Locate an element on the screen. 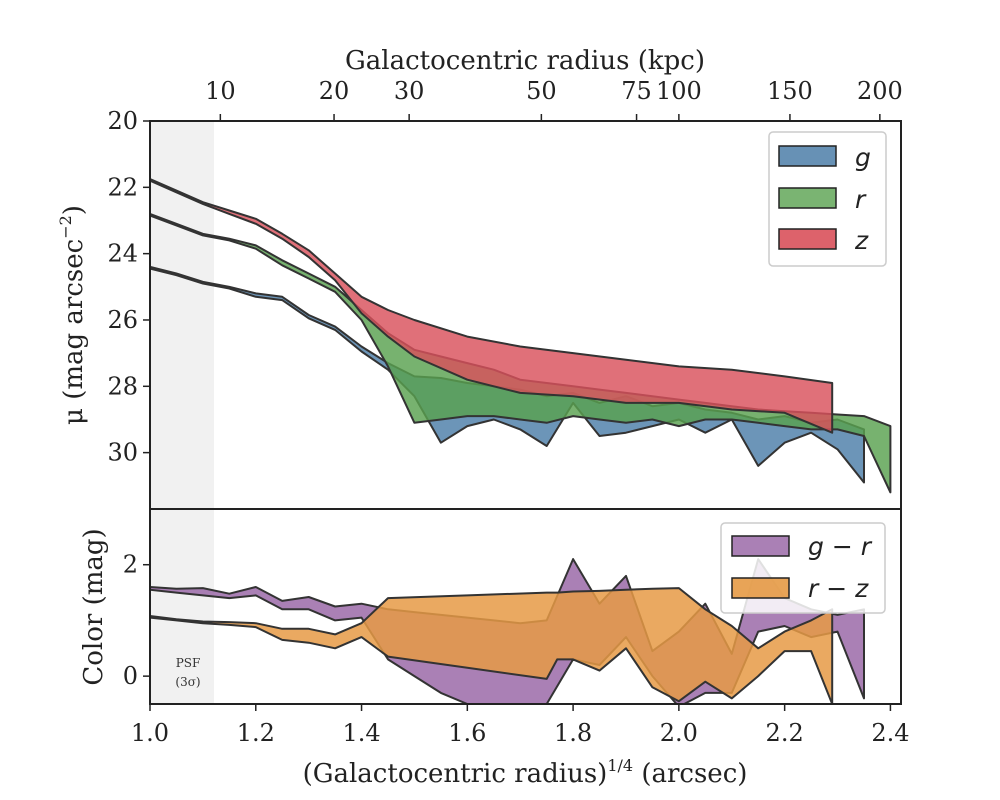  bottom-legend: g − r r − z is located at coordinates (803, 568).